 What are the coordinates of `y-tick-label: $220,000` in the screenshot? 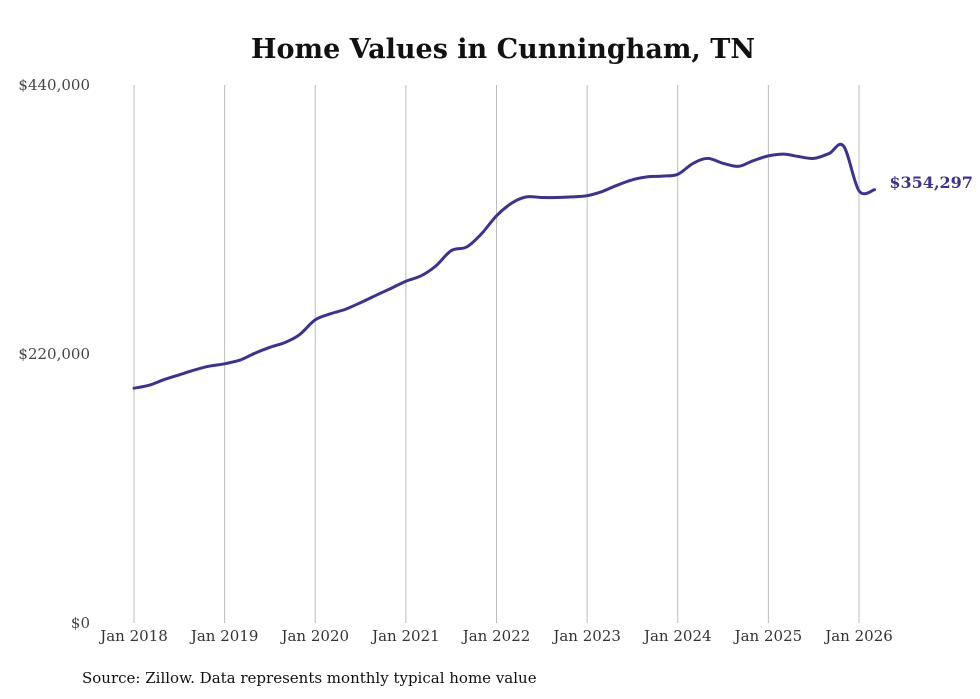 It's located at (54, 354).